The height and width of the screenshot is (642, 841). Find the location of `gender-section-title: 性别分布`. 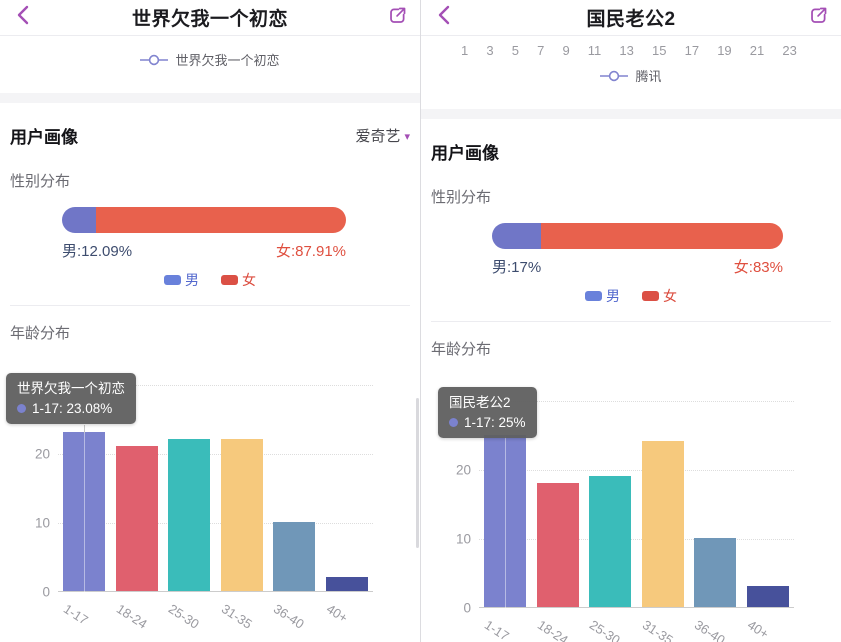

gender-section-title: 性别分布 is located at coordinates (461, 197).